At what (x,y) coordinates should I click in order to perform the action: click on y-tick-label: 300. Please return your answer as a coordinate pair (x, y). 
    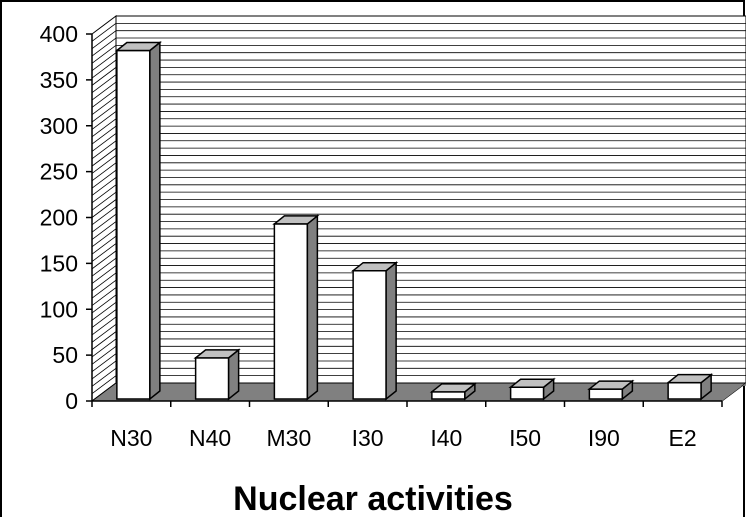
    Looking at the image, I should click on (59, 126).